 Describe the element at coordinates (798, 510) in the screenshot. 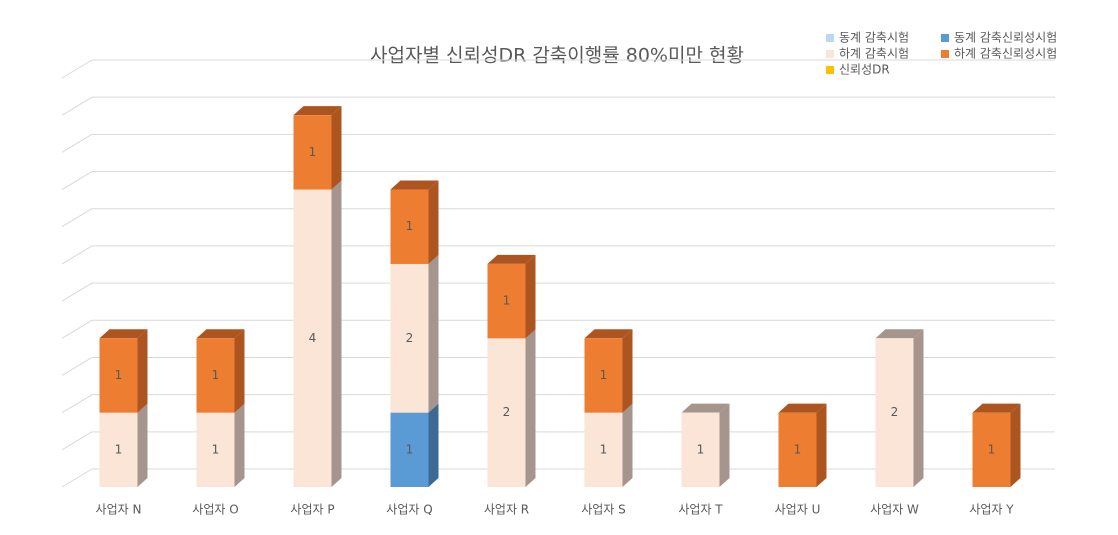

I see `x-tick-label: 사업자 U` at that location.